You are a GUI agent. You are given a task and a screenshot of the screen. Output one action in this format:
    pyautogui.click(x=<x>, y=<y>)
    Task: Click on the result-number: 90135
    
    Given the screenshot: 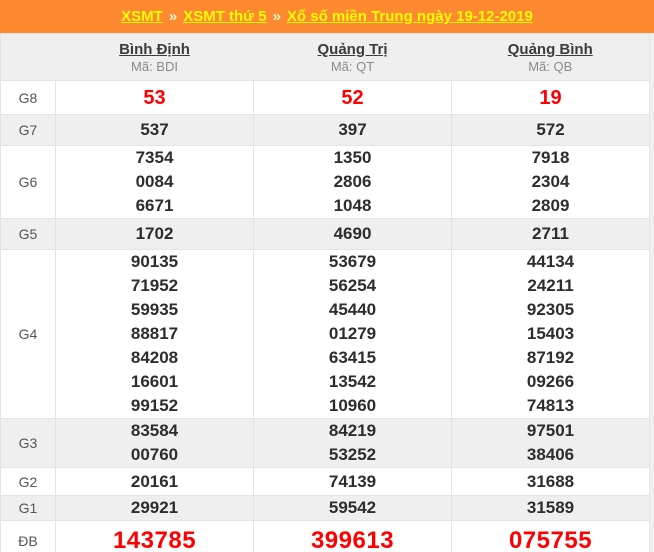 What is the action you would take?
    pyautogui.click(x=154, y=261)
    